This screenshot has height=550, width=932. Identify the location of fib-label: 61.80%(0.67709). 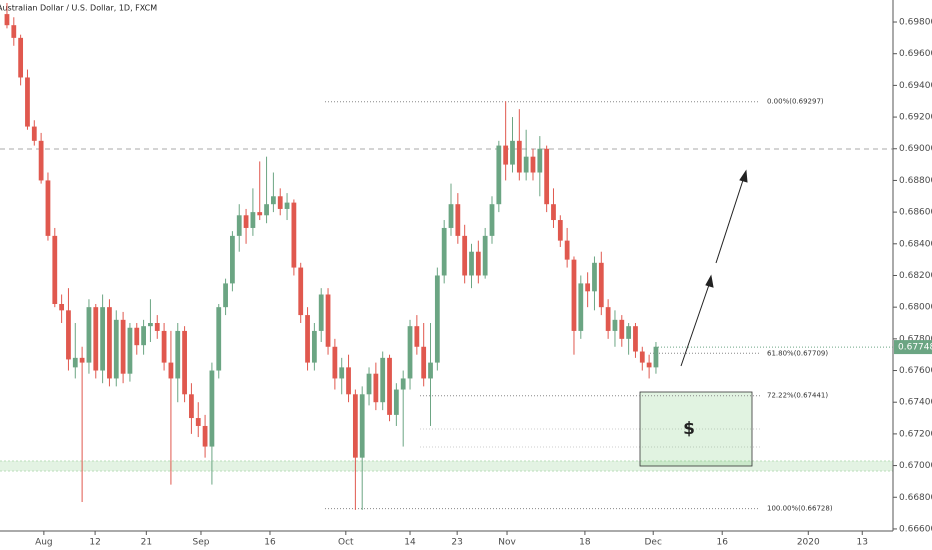
(797, 353).